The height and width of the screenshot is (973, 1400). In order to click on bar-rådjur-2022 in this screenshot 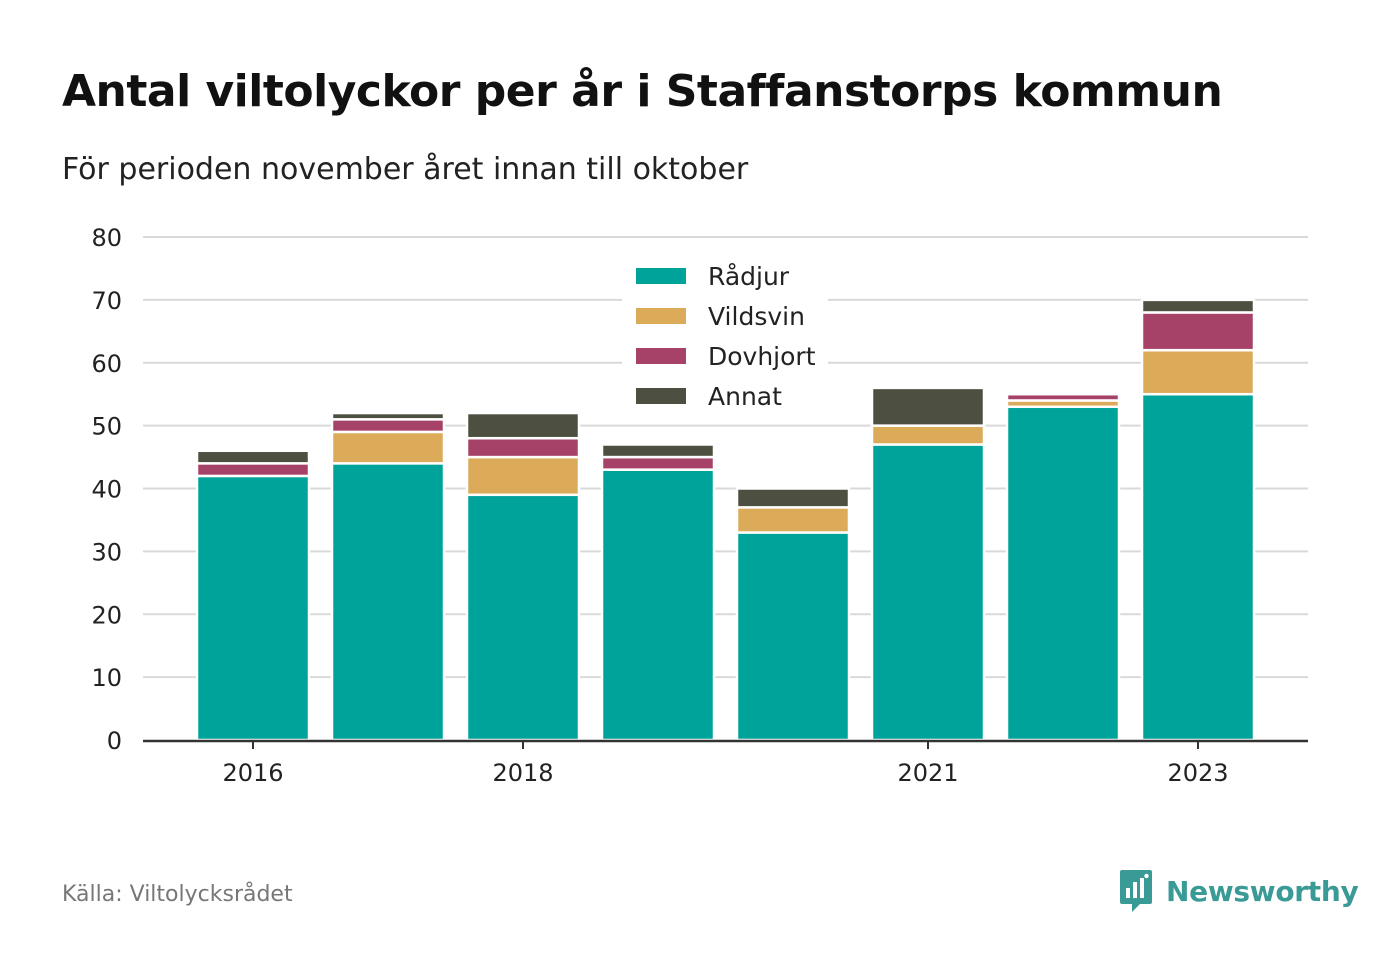, I will do `click(1063, 573)`.